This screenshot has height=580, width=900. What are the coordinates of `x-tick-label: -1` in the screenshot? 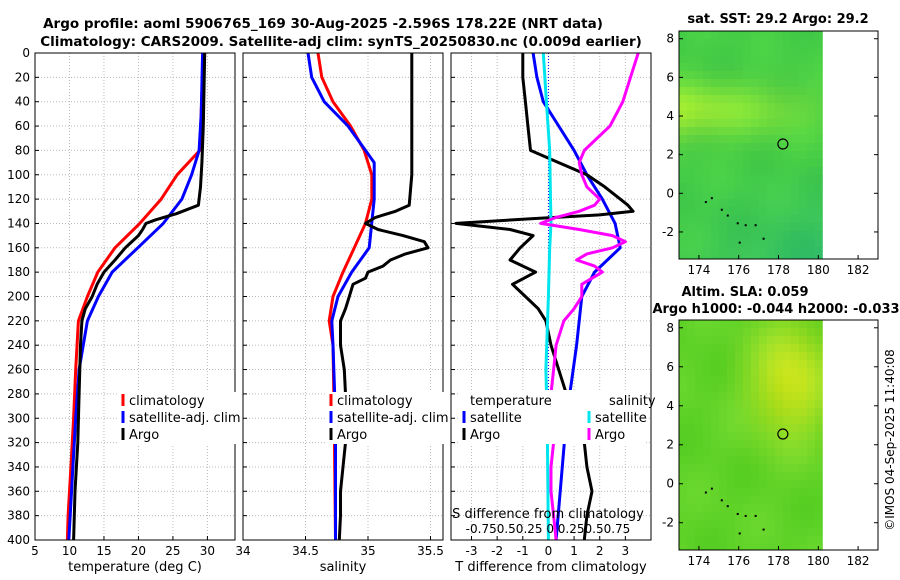 It's located at (523, 551).